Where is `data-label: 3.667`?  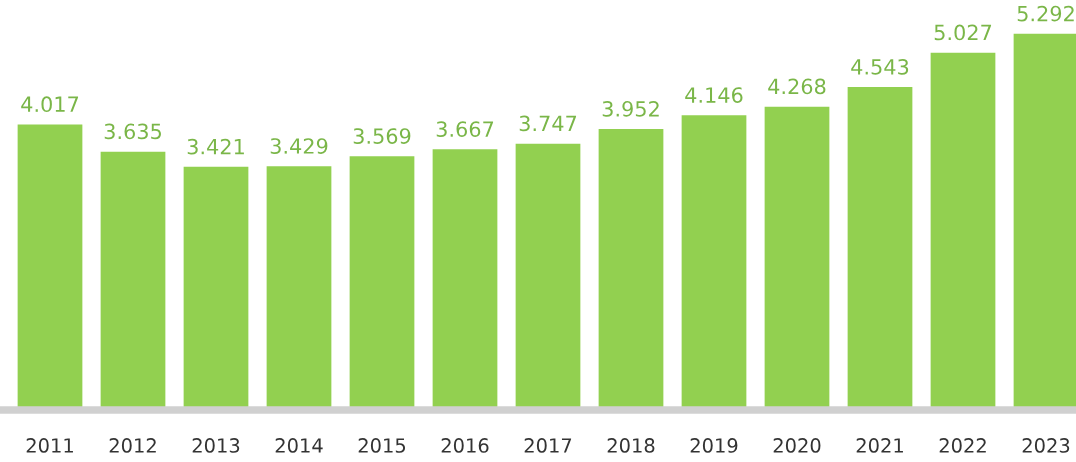
data-label: 3.667 is located at coordinates (465, 129).